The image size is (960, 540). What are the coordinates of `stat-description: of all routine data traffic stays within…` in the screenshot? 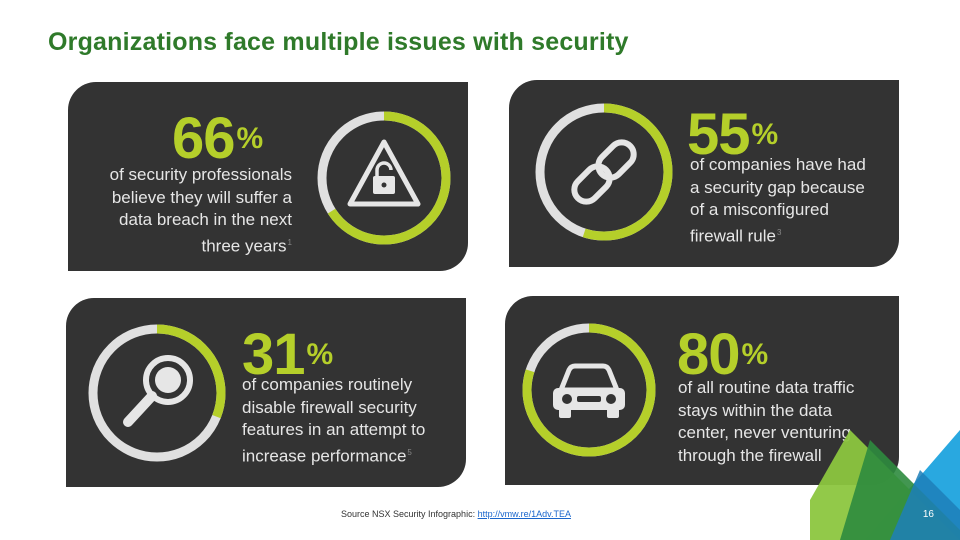 It's located at (766, 421).